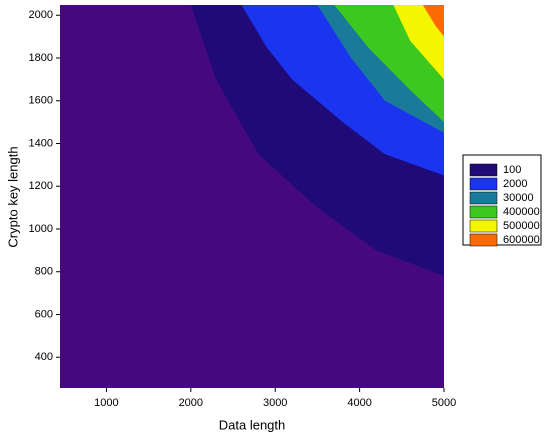 Image resolution: width=550 pixels, height=445 pixels. Describe the element at coordinates (521, 240) in the screenshot. I see `legend-label: 600000` at that location.